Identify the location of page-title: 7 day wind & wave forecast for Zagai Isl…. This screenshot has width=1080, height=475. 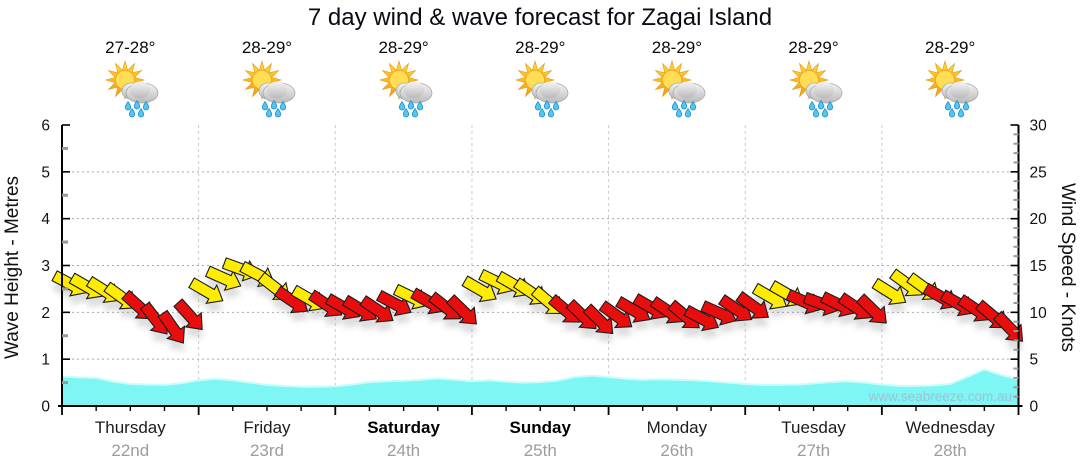
(540, 17).